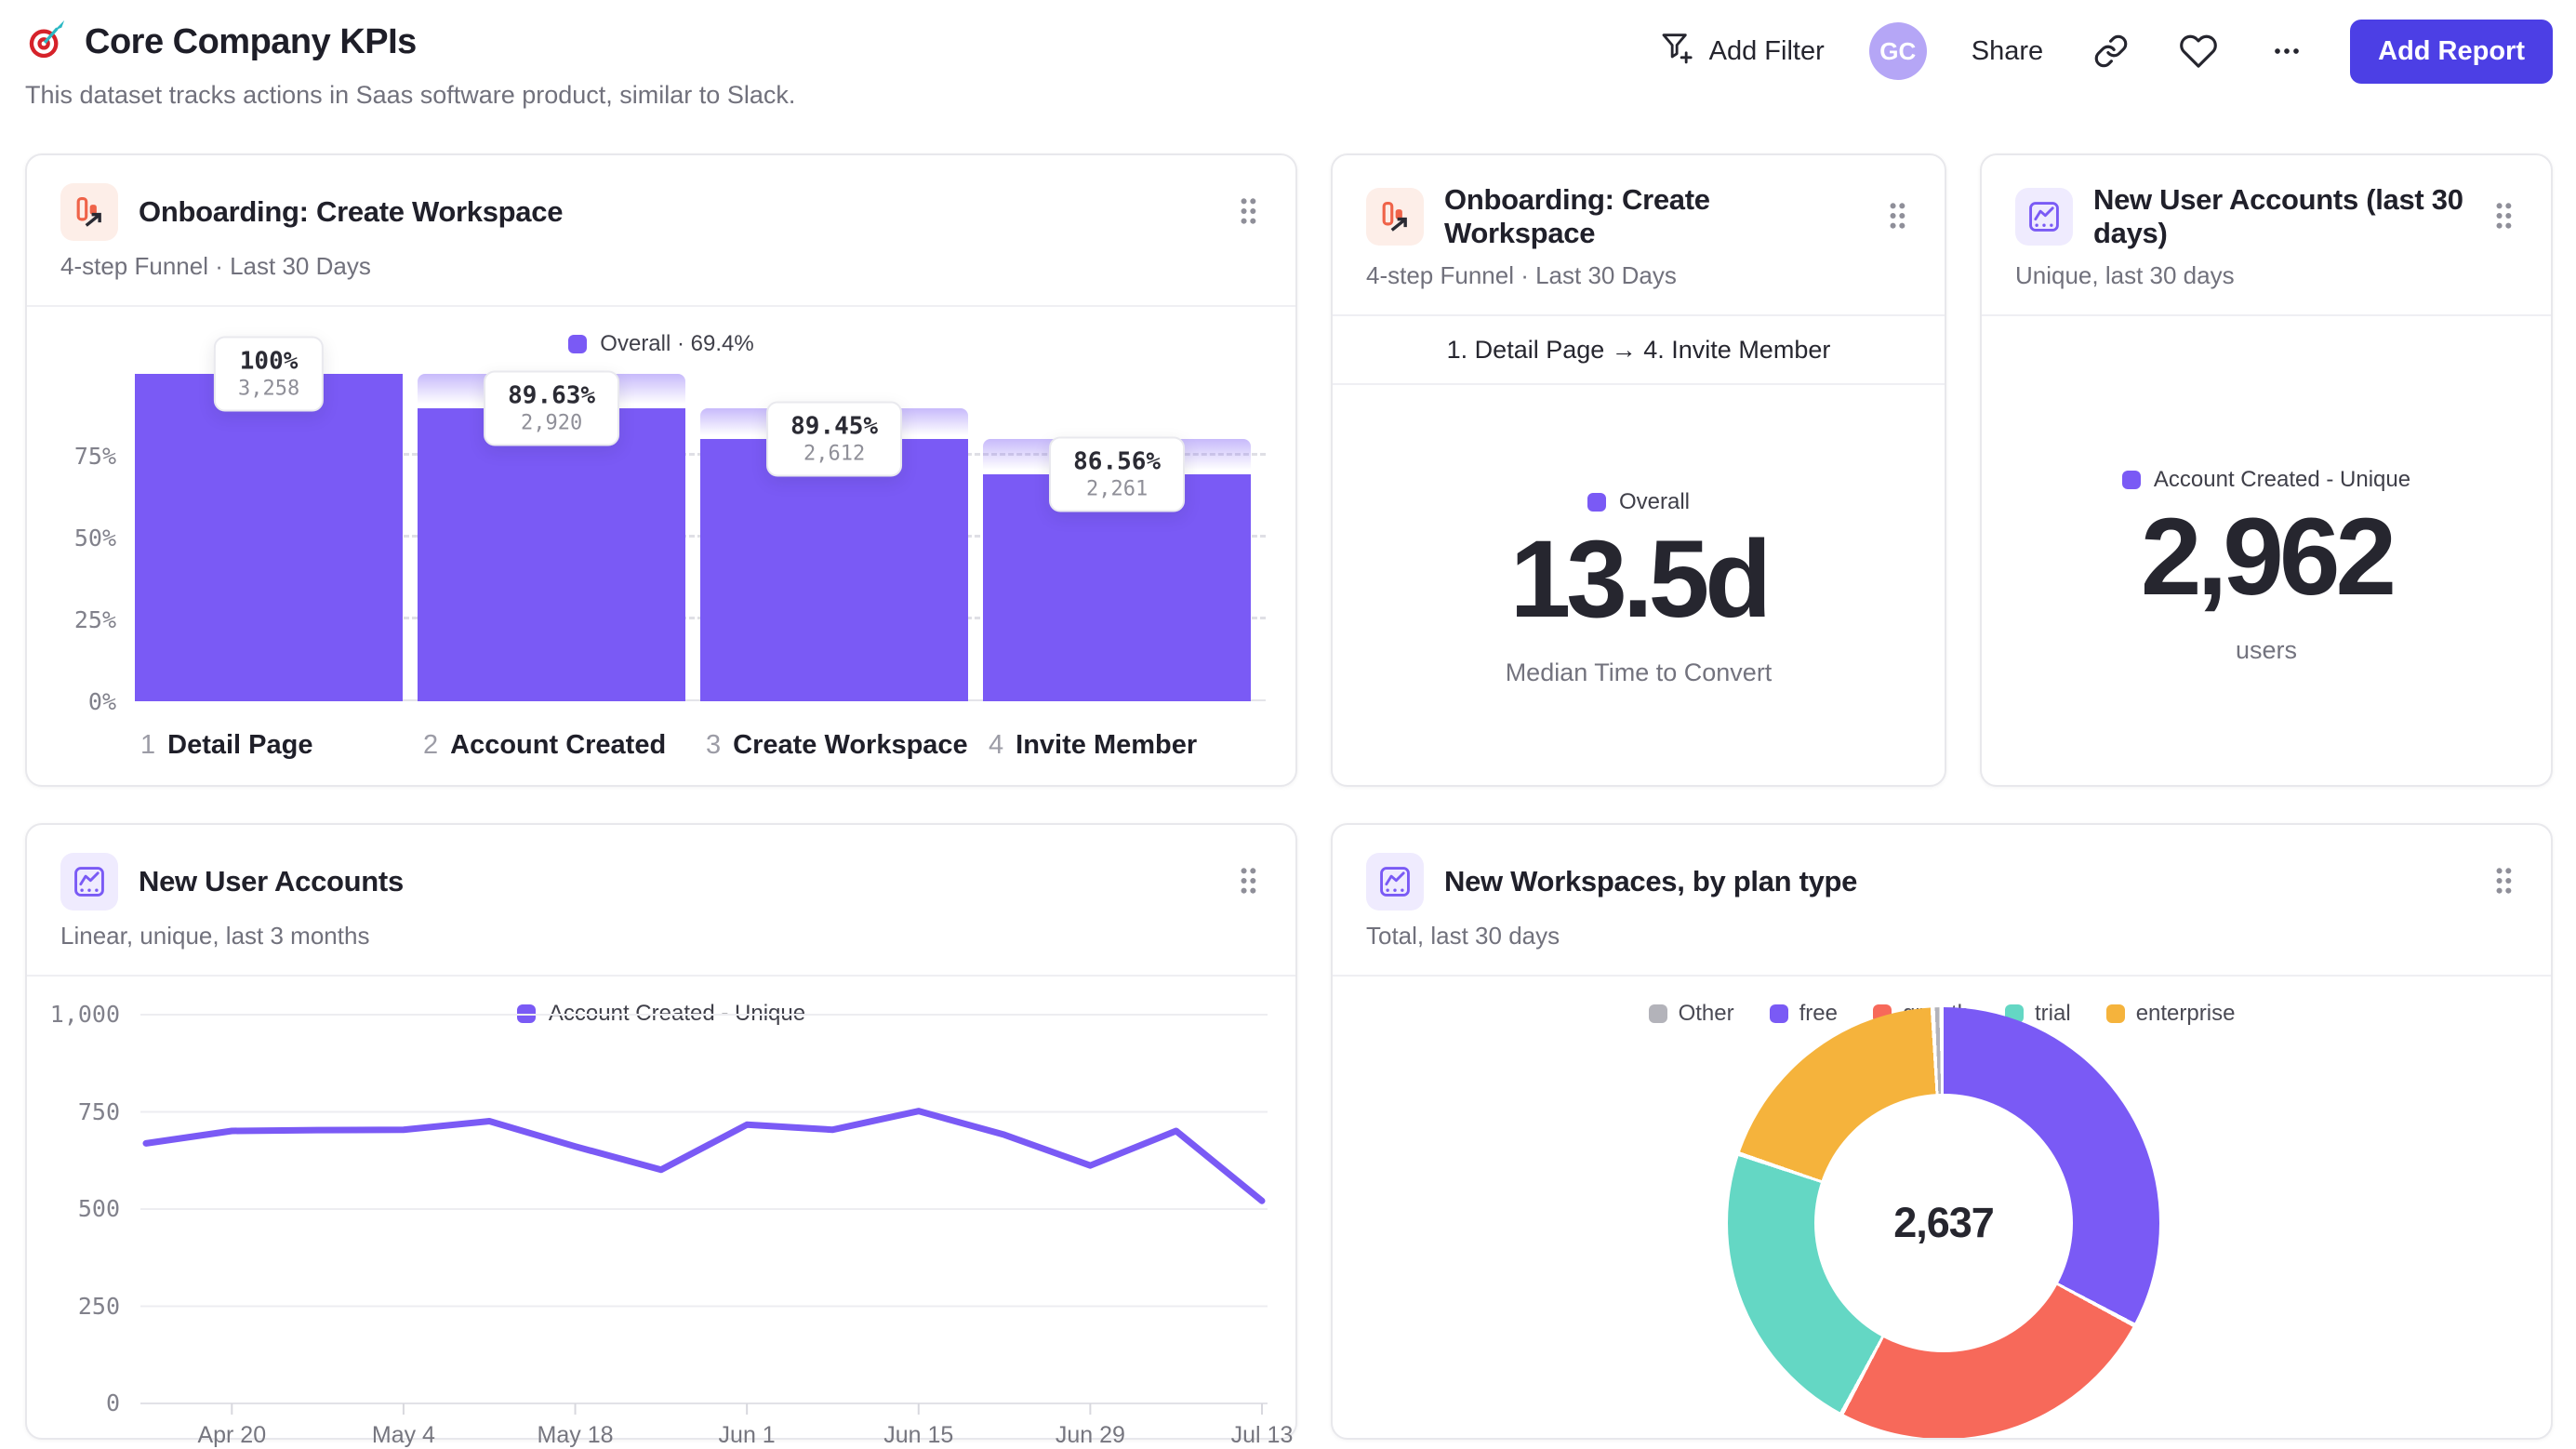 This screenshot has height=1449, width=2576. I want to click on accounts-caption: users, so click(2266, 650).